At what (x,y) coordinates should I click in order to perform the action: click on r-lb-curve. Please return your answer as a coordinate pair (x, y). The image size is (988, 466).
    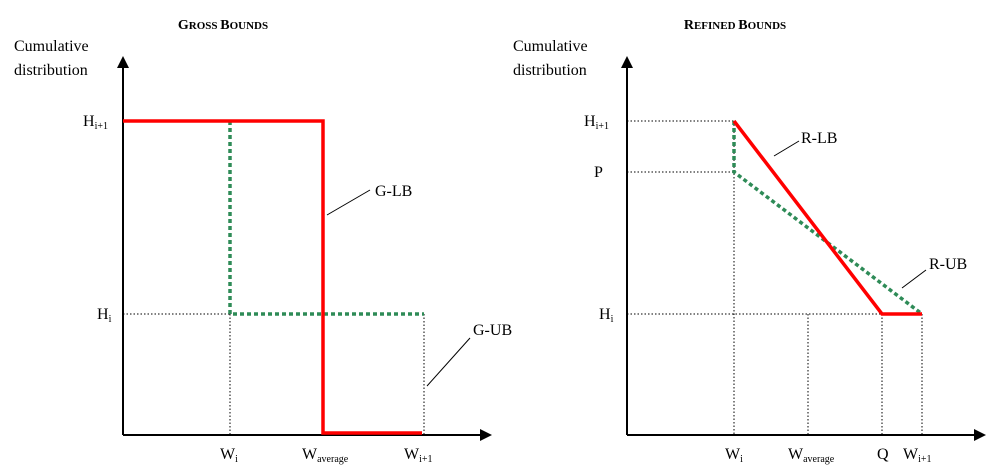
    Looking at the image, I should click on (827, 217).